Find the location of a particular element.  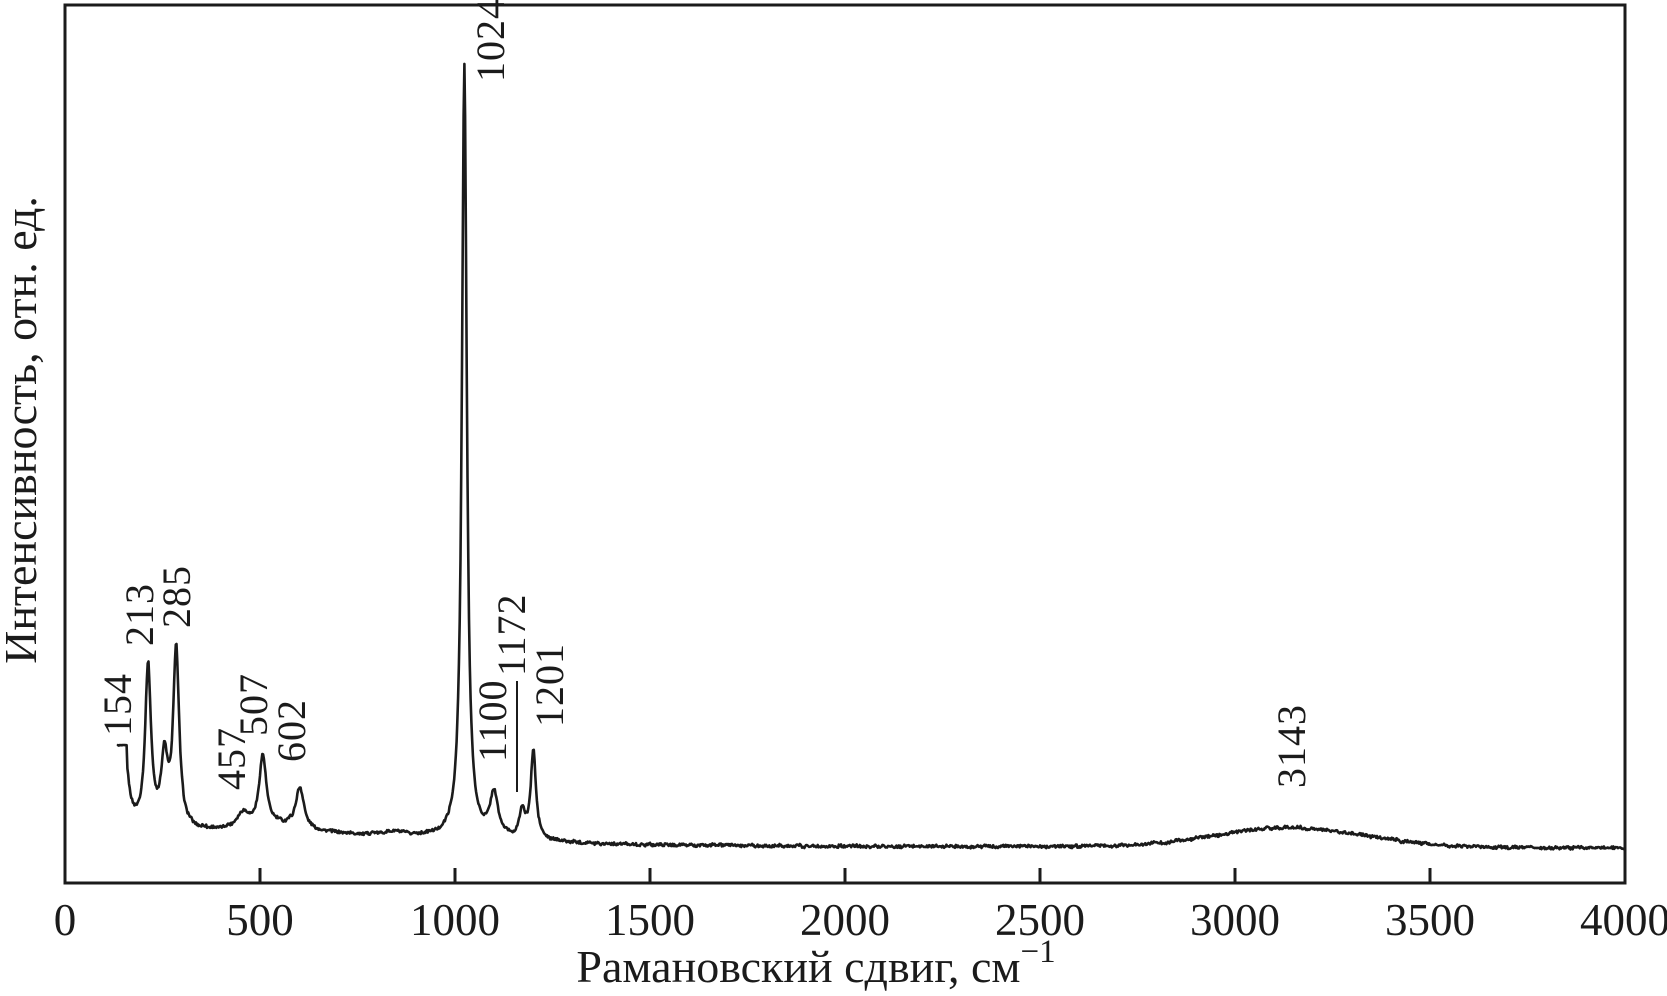

x-axis-ticks is located at coordinates (845, 875).